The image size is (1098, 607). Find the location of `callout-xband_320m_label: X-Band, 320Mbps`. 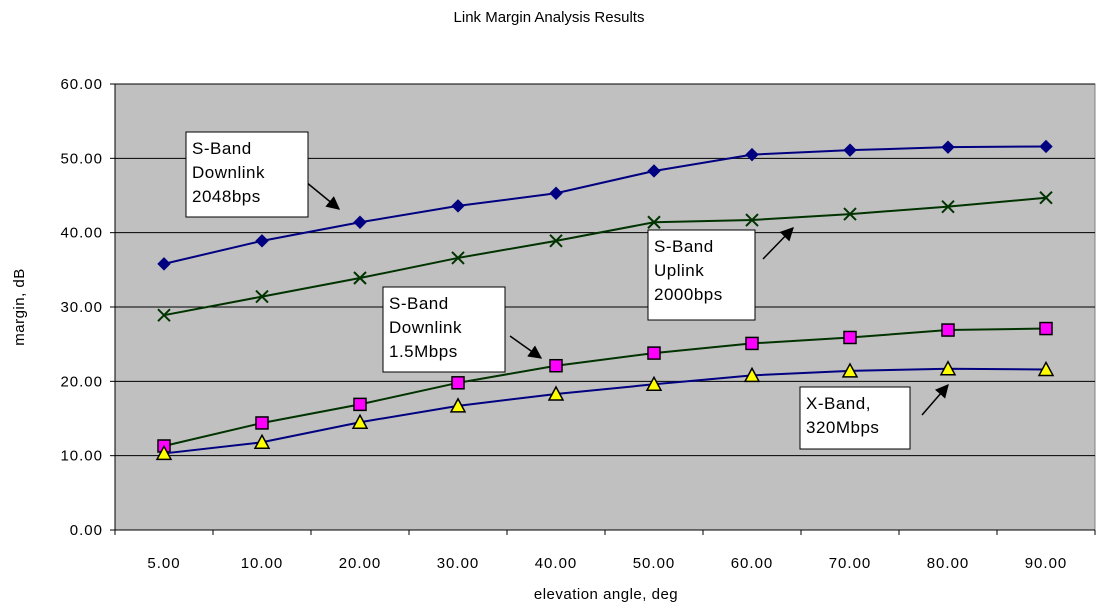

callout-xband_320m_label: X-Band, 320Mbps is located at coordinates (874, 416).